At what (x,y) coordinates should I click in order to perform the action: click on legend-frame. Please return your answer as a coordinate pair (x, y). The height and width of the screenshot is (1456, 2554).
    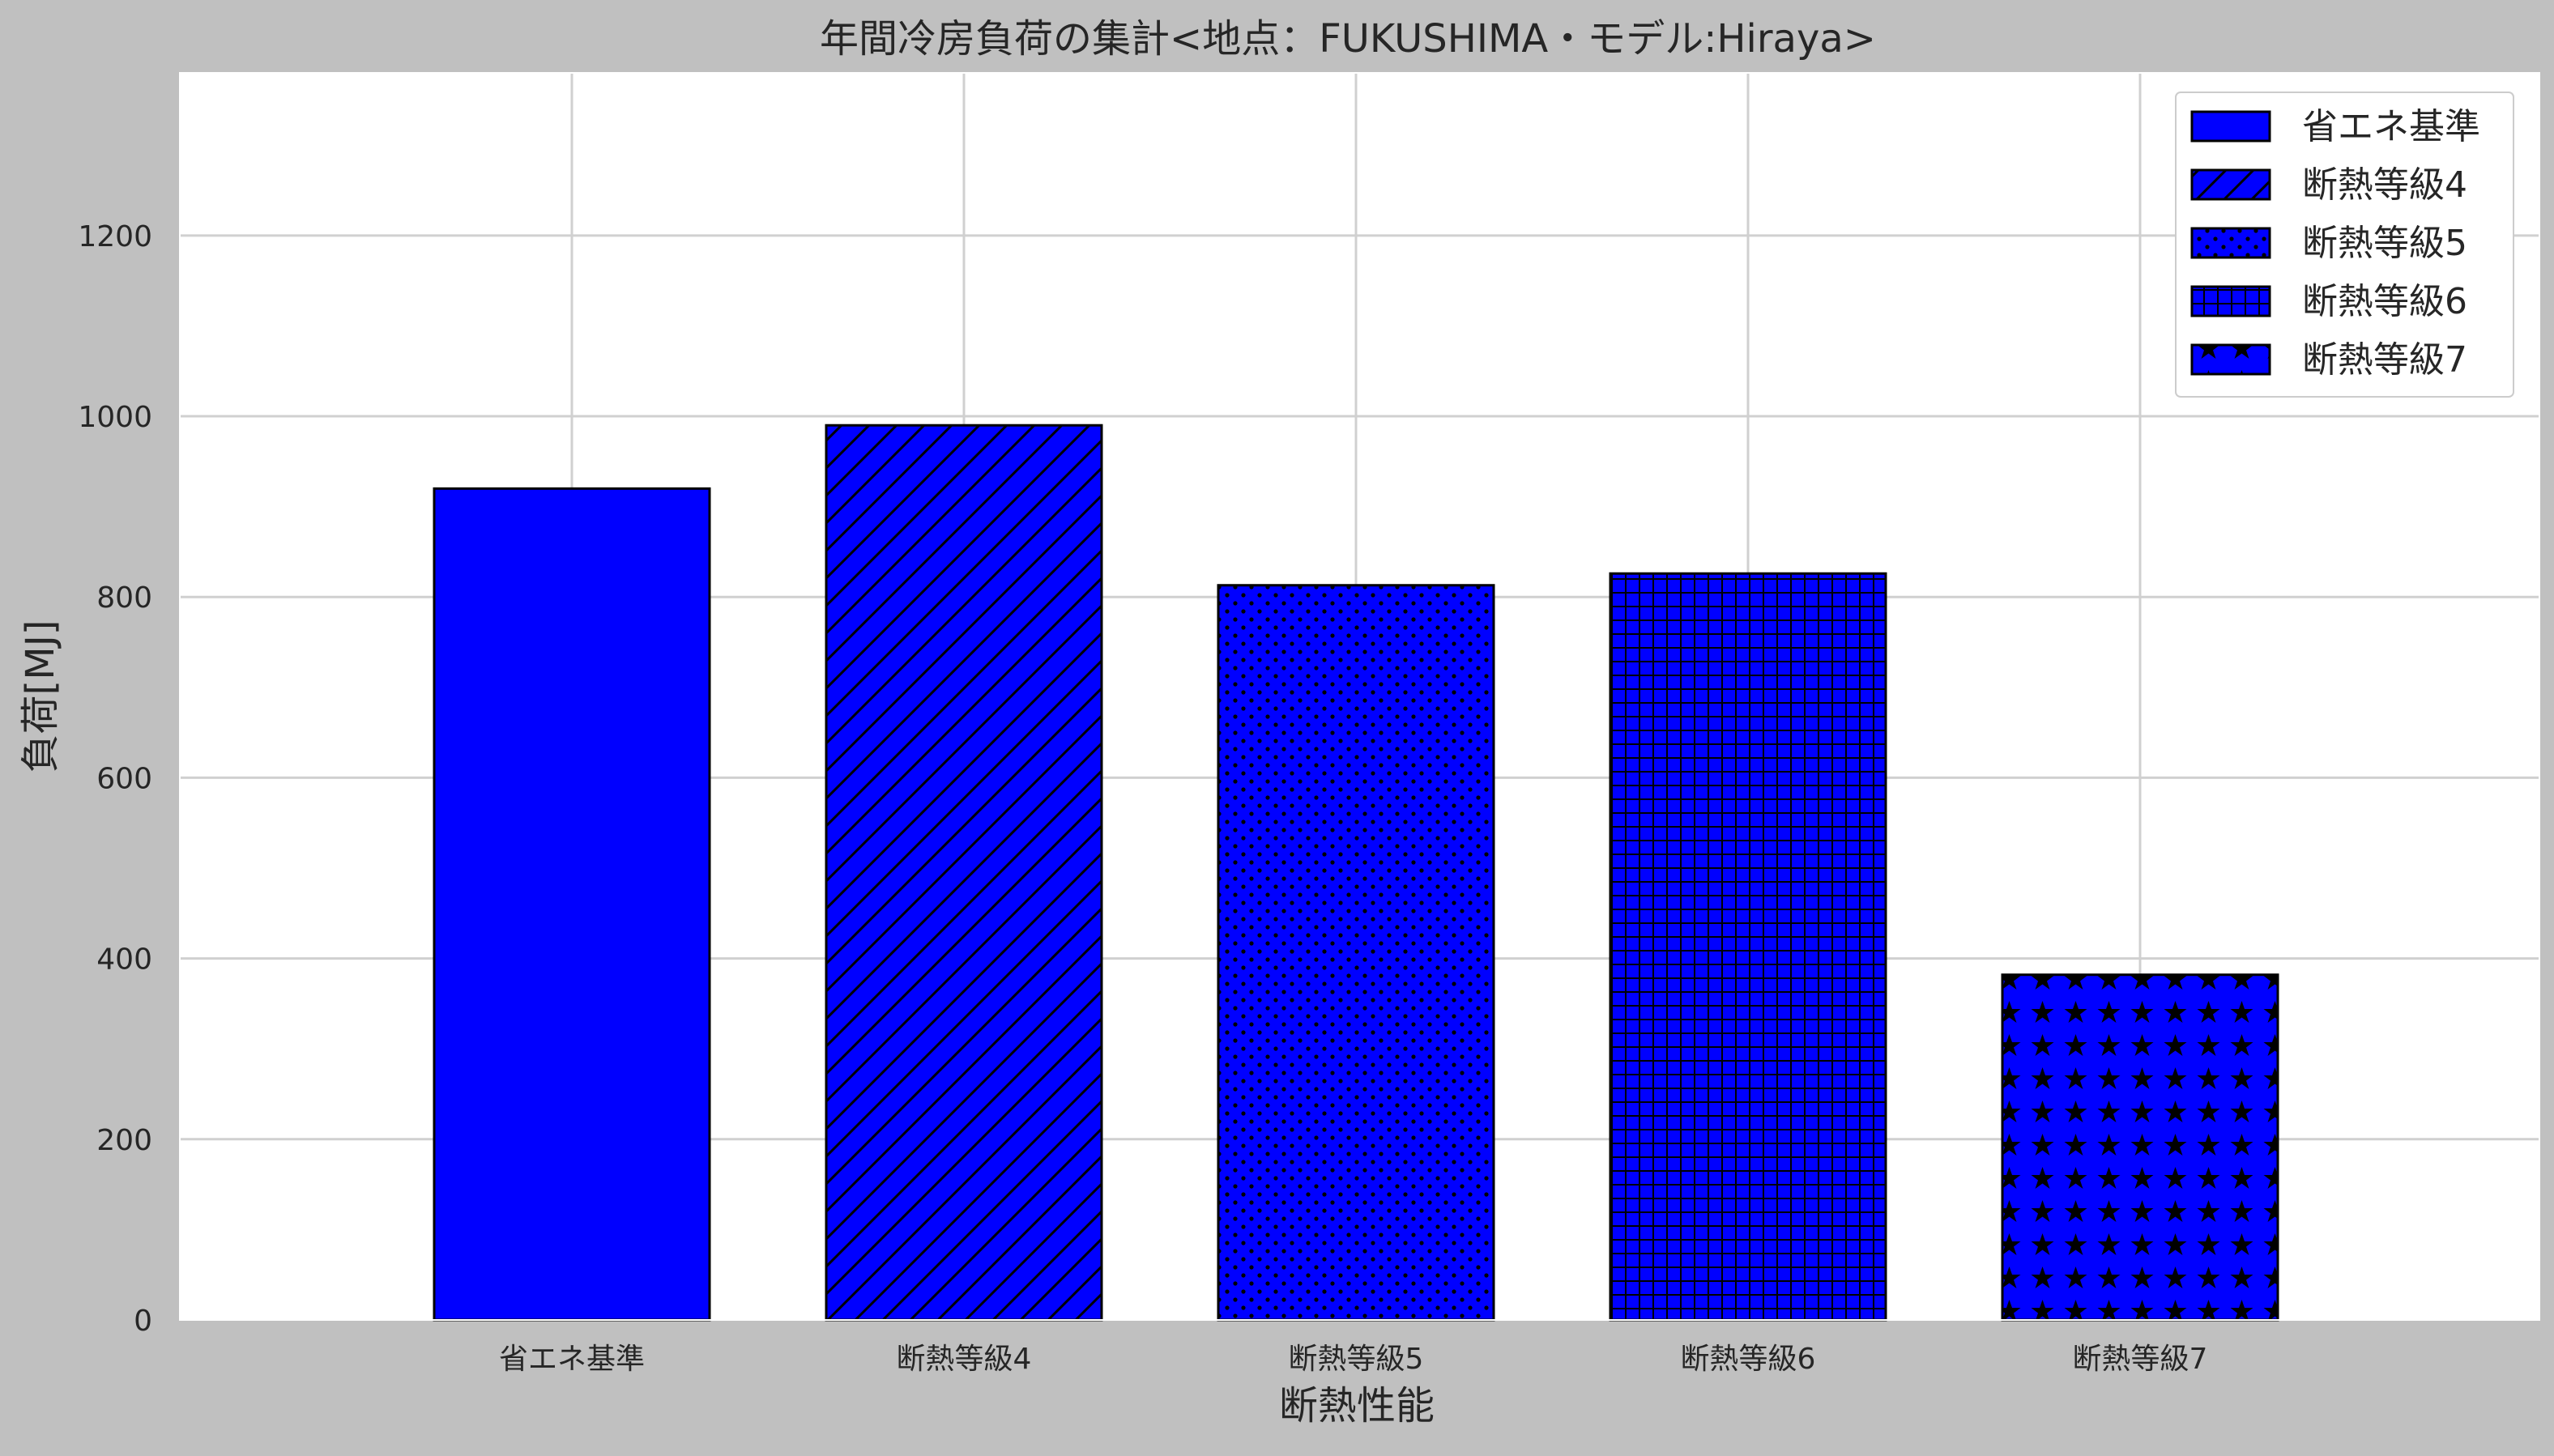
    Looking at the image, I should click on (2344, 245).